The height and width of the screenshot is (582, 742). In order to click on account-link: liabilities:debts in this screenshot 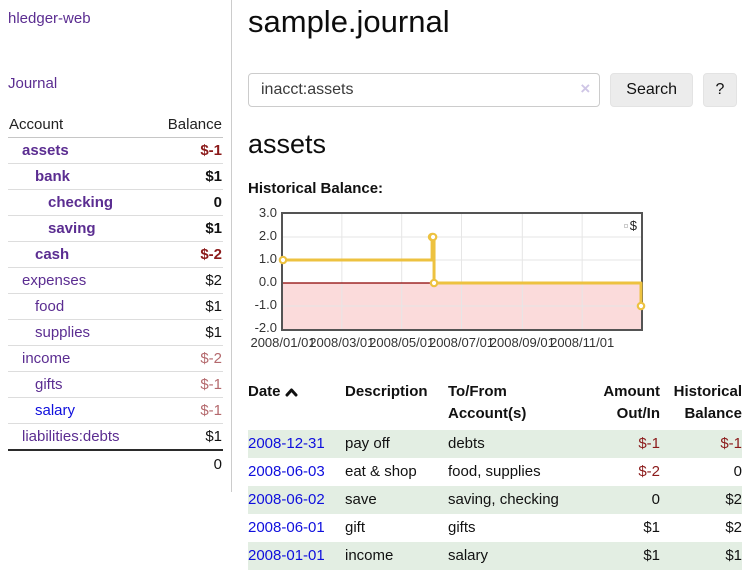, I will do `click(71, 436)`.